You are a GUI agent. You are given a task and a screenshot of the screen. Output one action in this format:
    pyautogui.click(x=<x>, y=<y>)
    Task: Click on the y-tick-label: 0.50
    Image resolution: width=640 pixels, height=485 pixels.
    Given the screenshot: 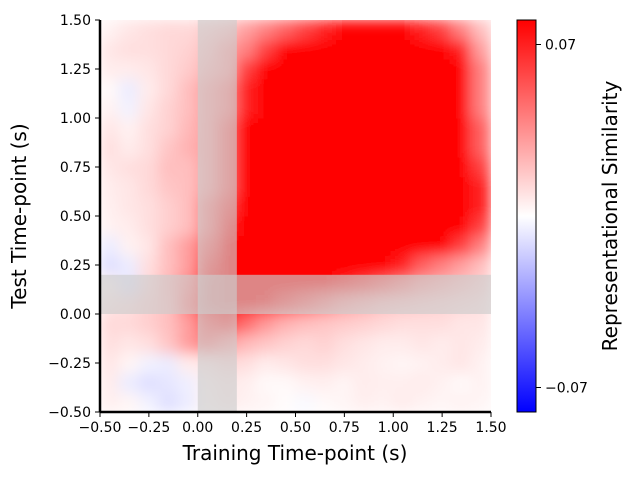 What is the action you would take?
    pyautogui.click(x=75, y=217)
    